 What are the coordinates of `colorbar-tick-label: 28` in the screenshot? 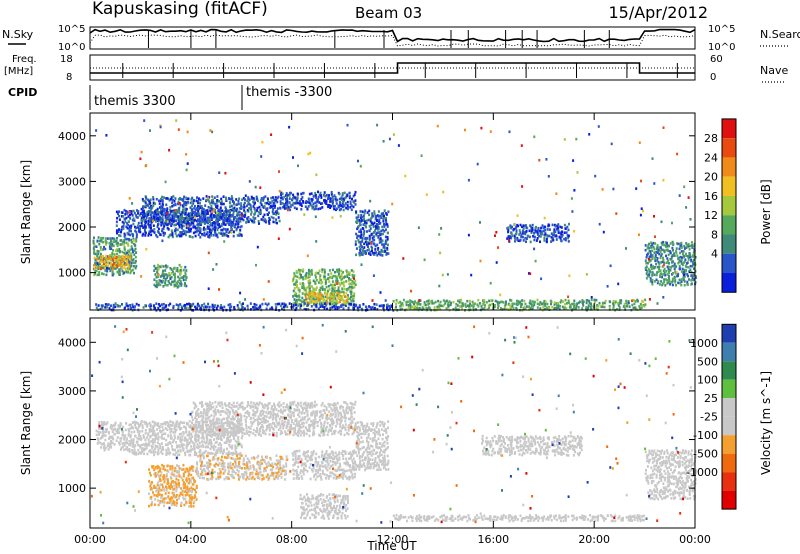 It's located at (711, 138).